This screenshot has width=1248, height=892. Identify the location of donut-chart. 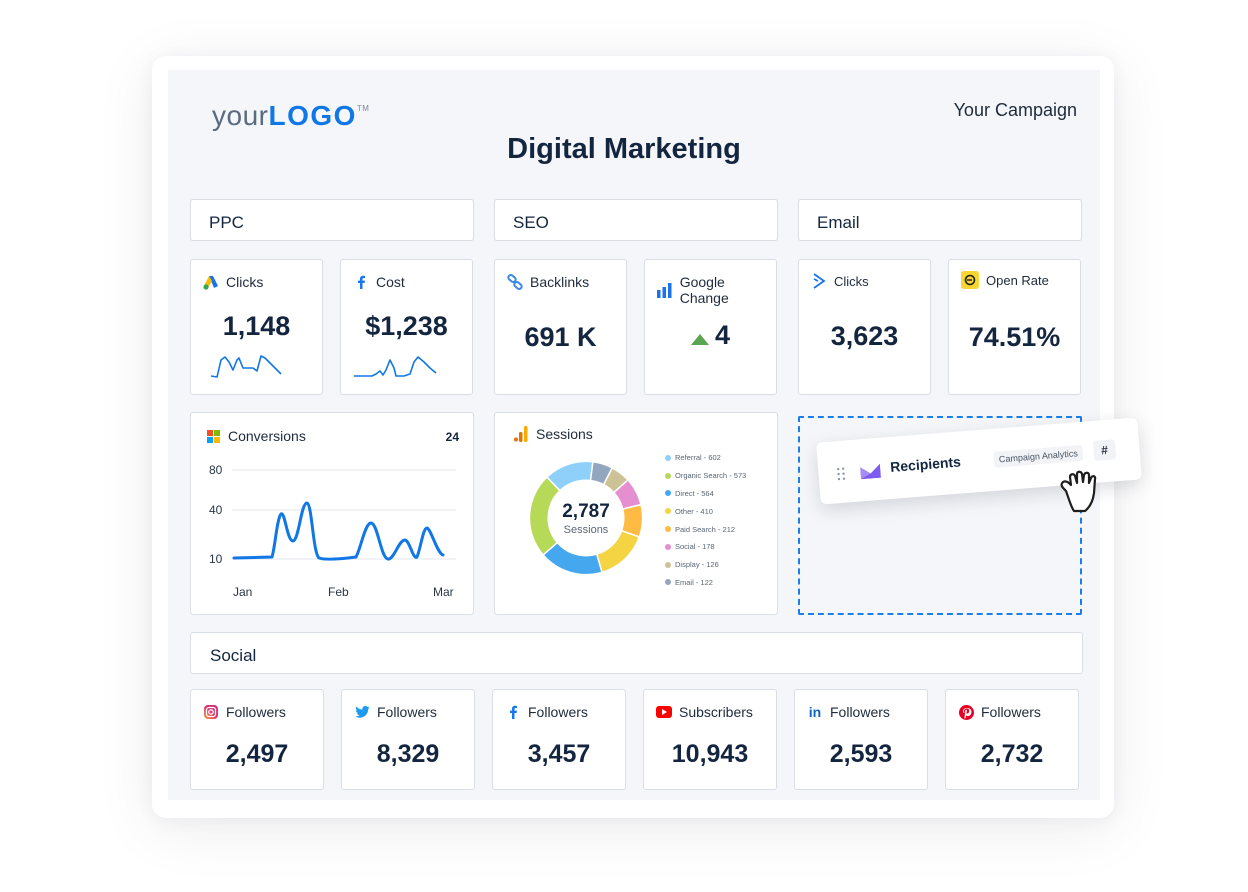
(586, 518).